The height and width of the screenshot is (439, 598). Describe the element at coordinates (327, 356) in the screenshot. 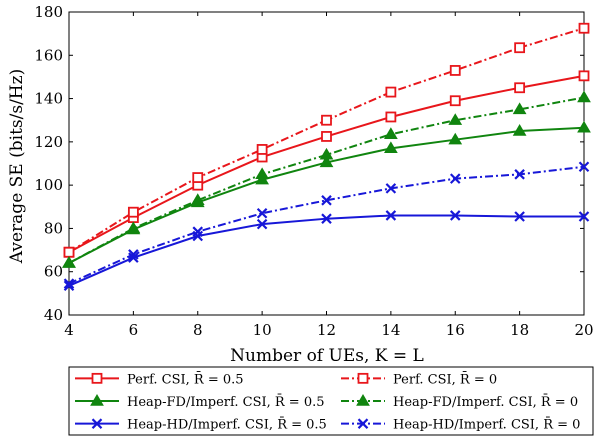

I see `x-axis-title: Number of UEs, K = L` at that location.